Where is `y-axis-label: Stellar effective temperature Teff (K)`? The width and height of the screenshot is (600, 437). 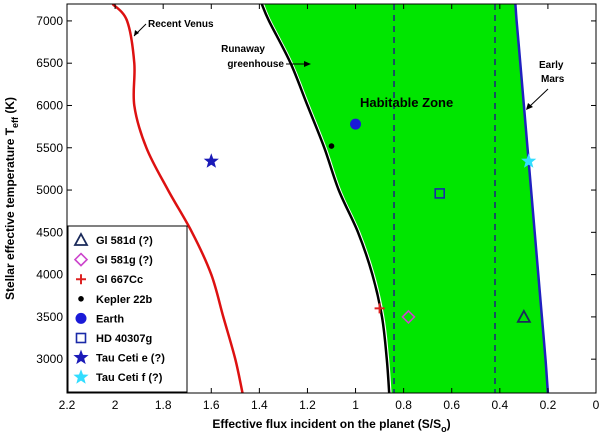
y-axis-label: Stellar effective temperature Teff (K) is located at coordinates (11, 198).